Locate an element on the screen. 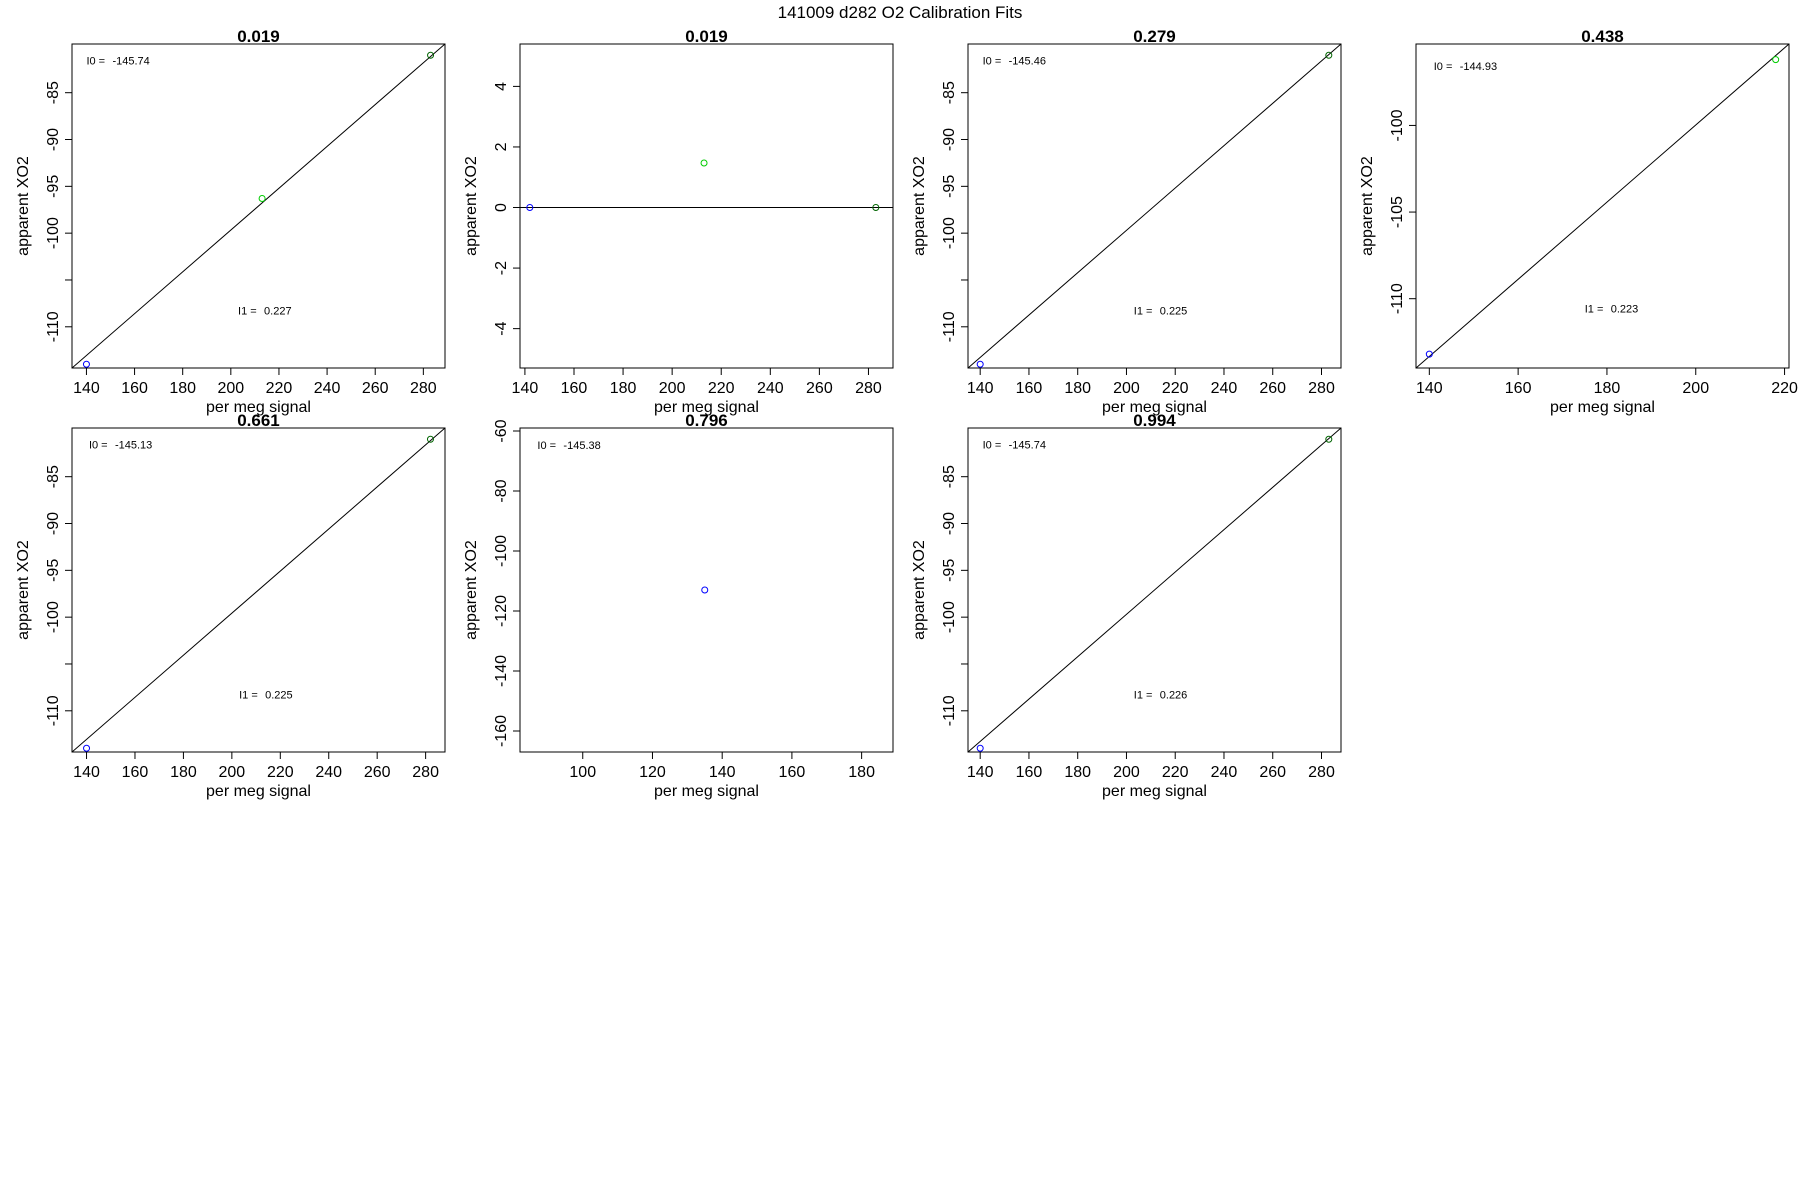 This screenshot has height=1200, width=1800. annotation-value: -145.13 is located at coordinates (133, 446).